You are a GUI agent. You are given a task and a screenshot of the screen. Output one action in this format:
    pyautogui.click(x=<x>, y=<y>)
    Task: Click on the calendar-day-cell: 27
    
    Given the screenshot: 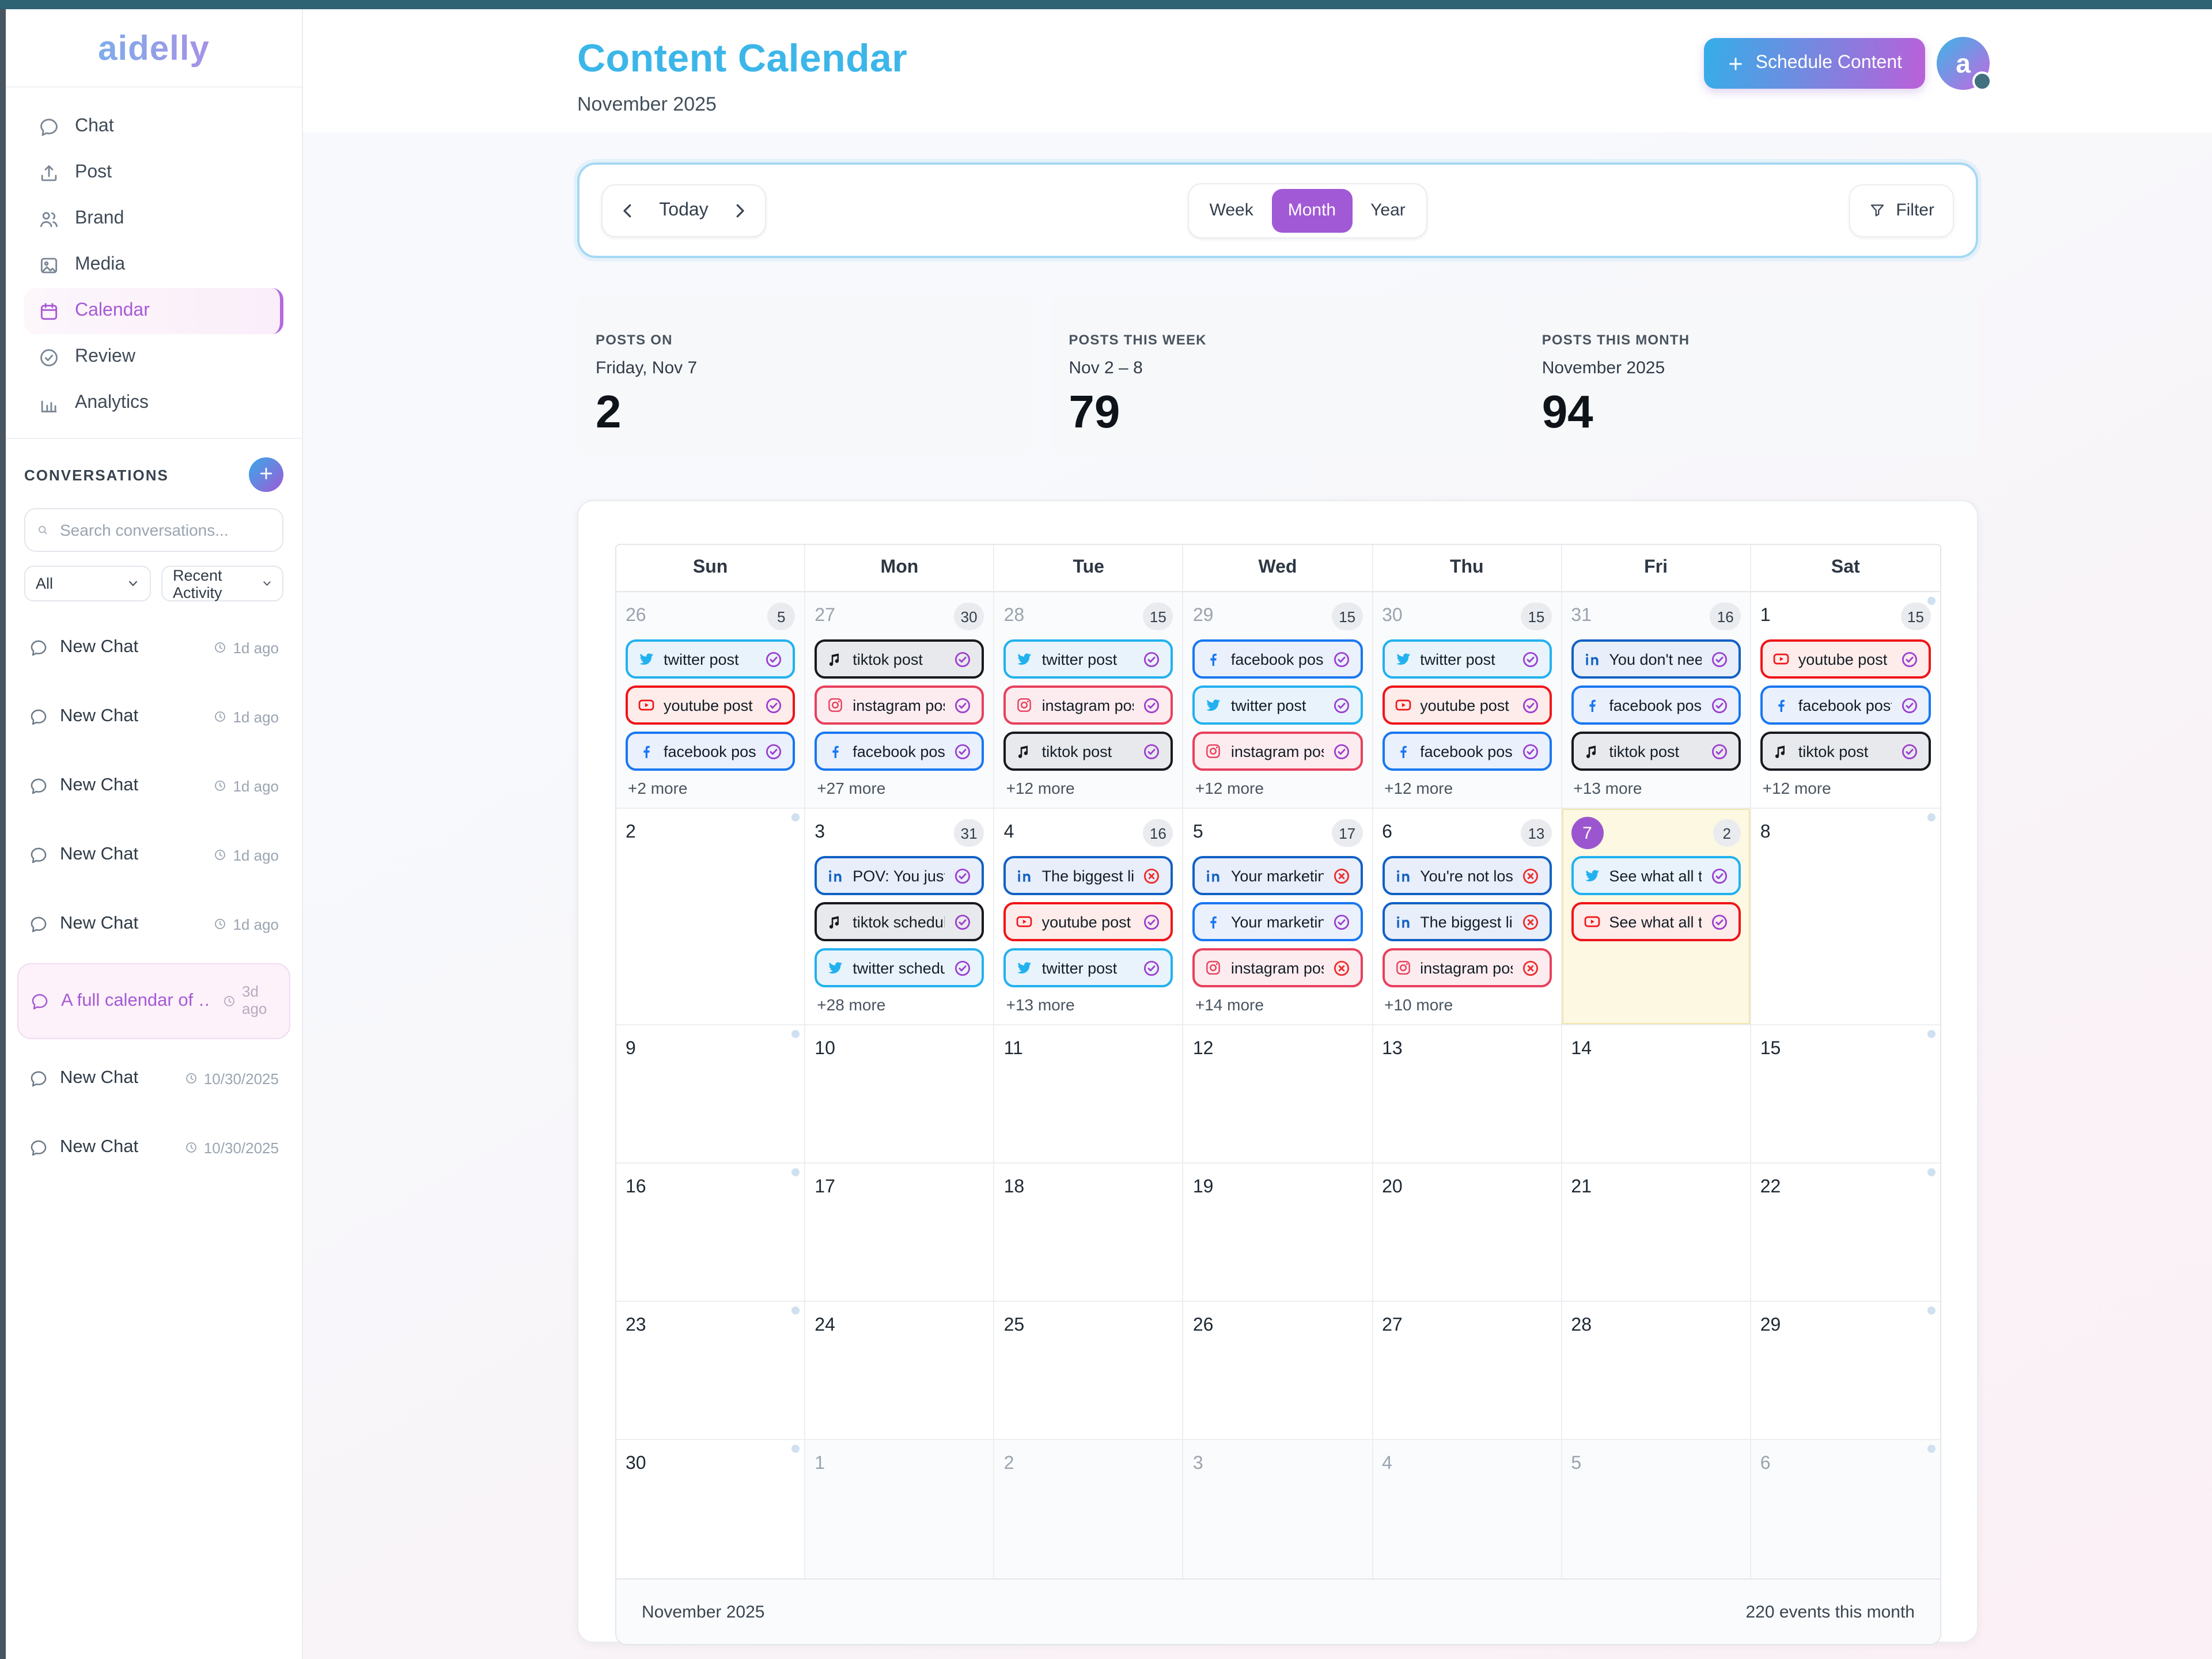 What is the action you would take?
    pyautogui.click(x=1467, y=1371)
    